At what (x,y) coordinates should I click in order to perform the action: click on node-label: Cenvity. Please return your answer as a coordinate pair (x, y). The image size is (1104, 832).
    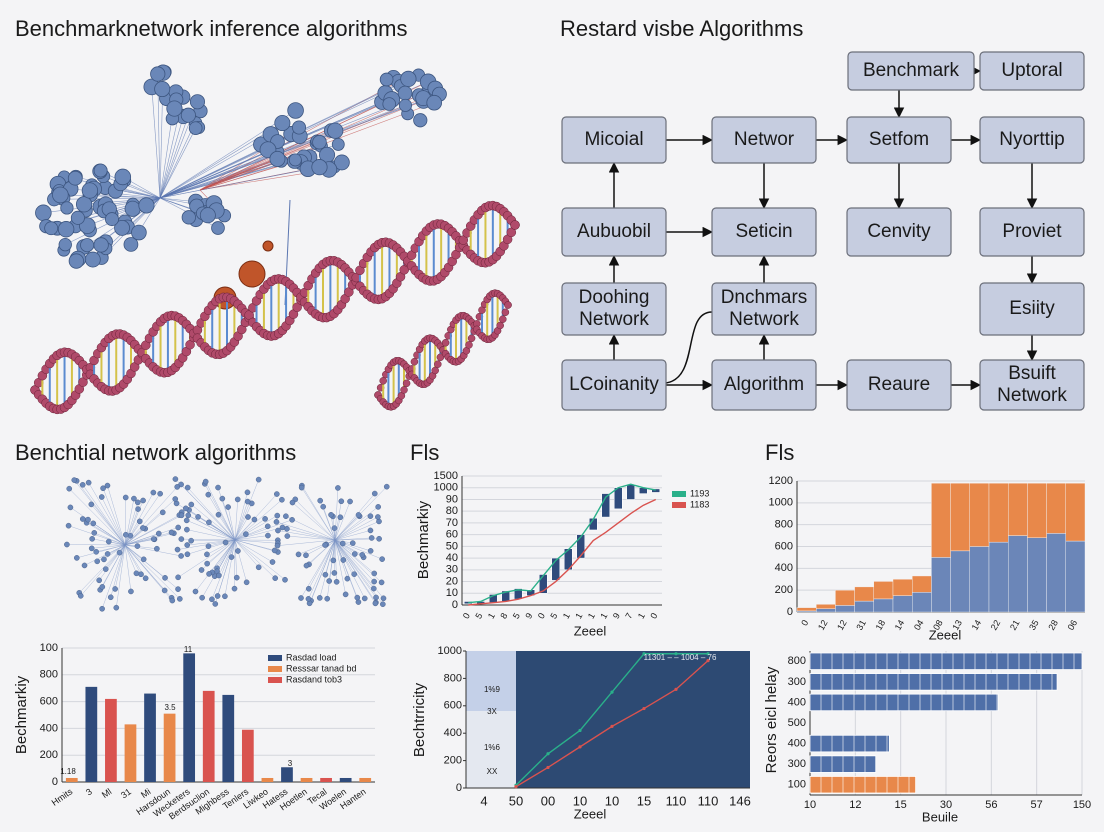
    Looking at the image, I should click on (899, 231).